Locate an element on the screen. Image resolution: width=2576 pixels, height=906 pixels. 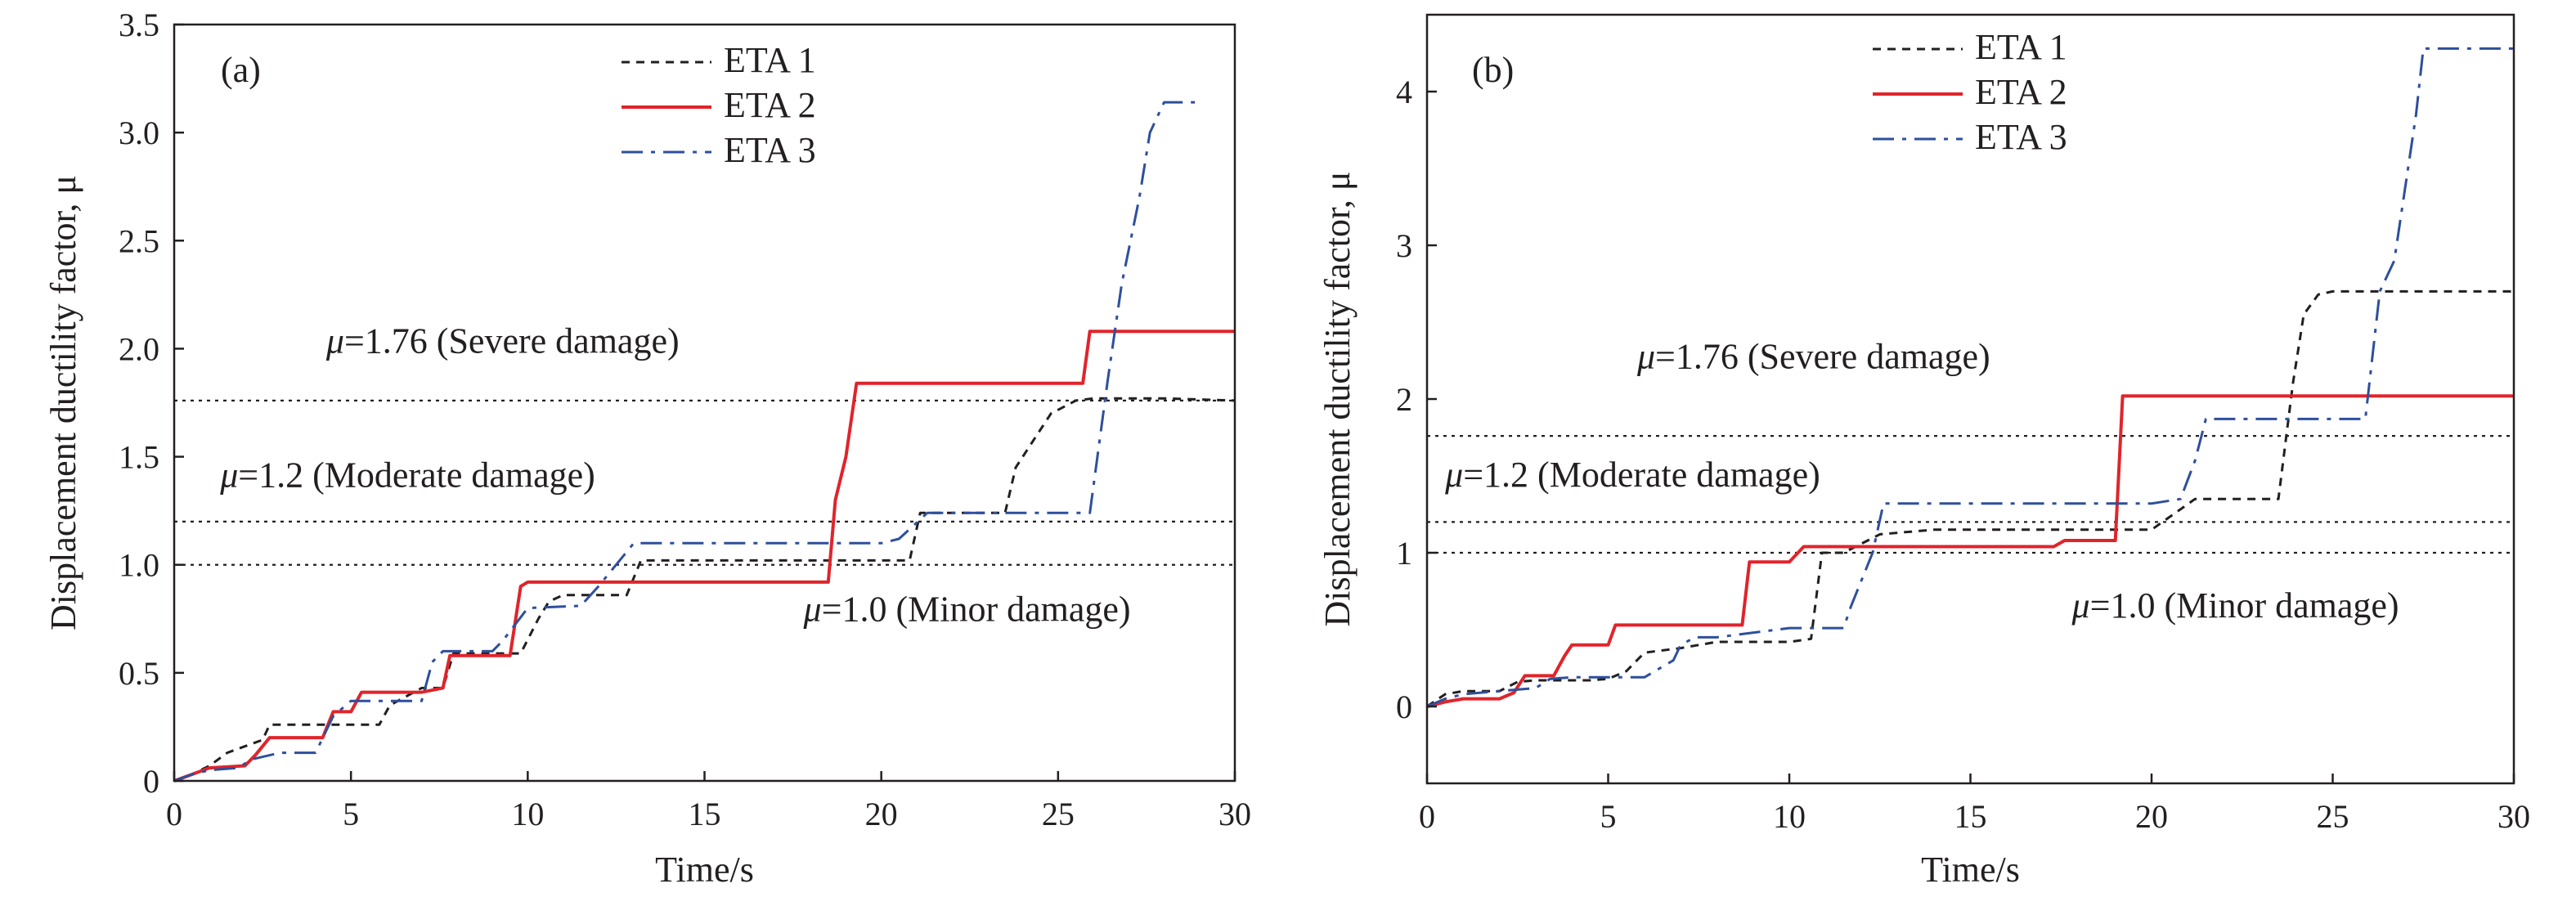
y-tick-label: 2.0 is located at coordinates (139, 348).